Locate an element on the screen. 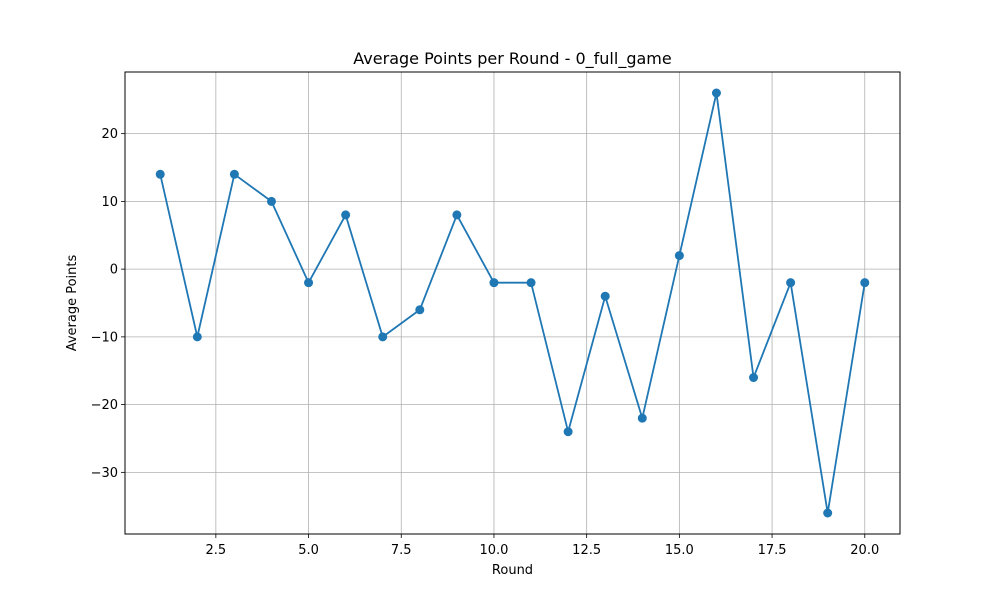 The image size is (1000, 600). x-tick-label: 5.0 is located at coordinates (308, 550).